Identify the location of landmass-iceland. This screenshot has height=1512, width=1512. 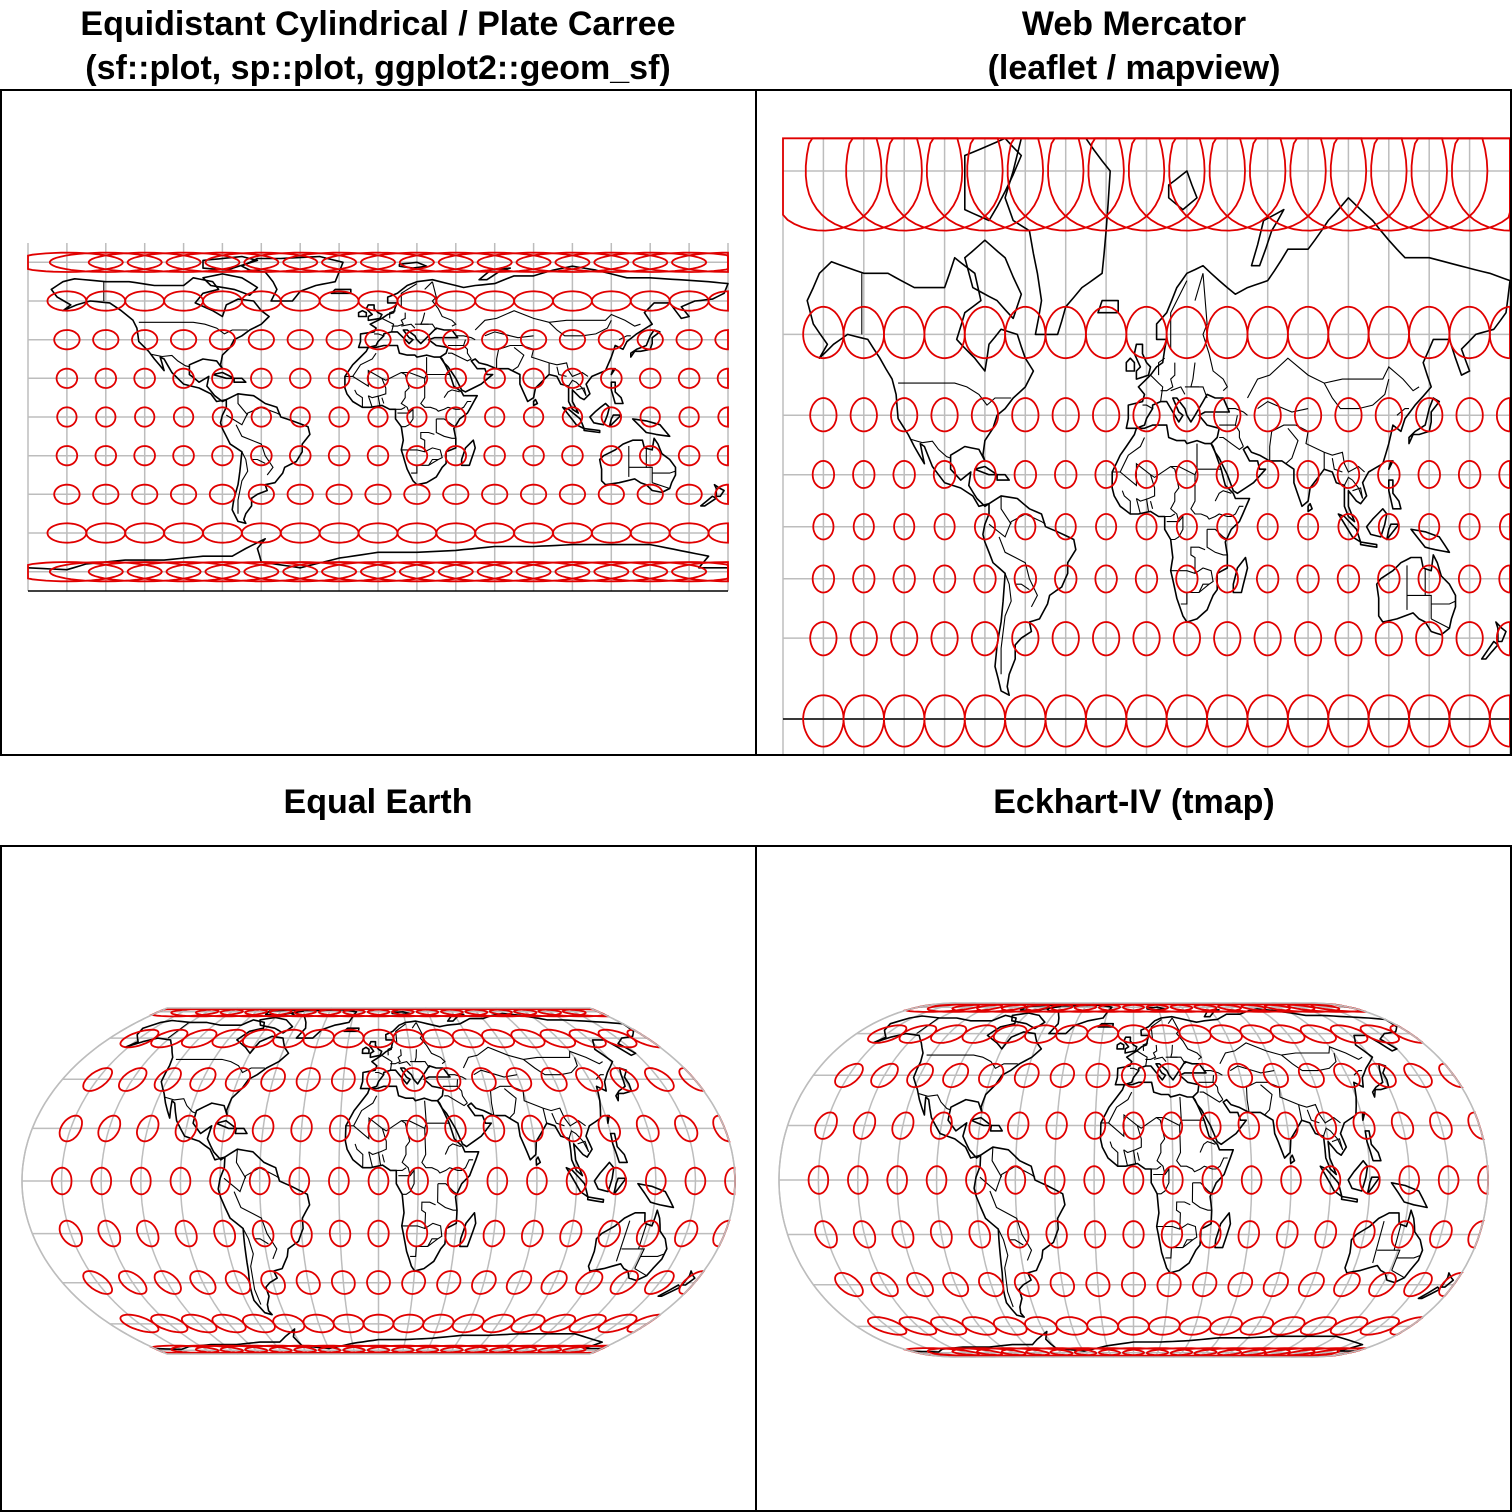
(351, 1030).